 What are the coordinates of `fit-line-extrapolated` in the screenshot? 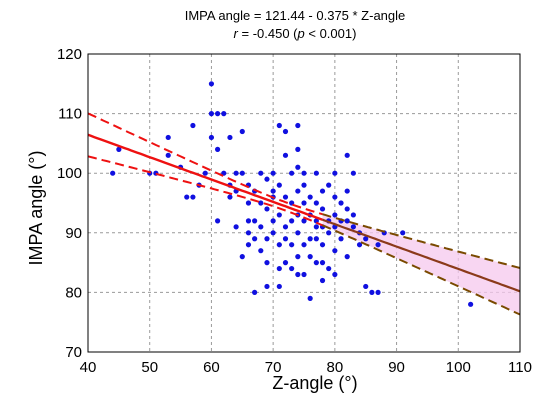 It's located at (421, 255).